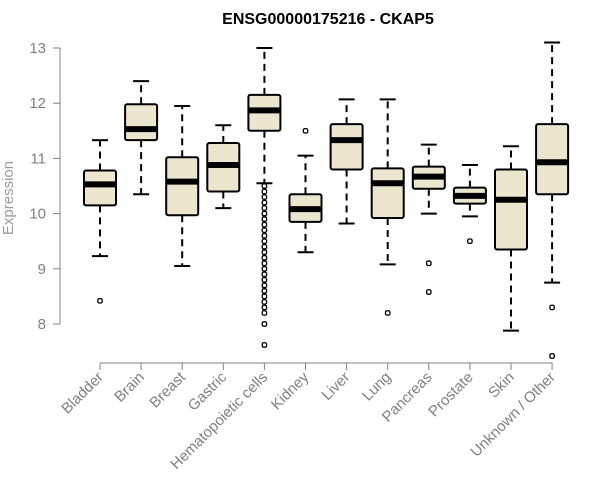 This screenshot has width=600, height=500. Describe the element at coordinates (328, 19) in the screenshot. I see `chart-title: ENSG00000175216 - CKAP5` at that location.